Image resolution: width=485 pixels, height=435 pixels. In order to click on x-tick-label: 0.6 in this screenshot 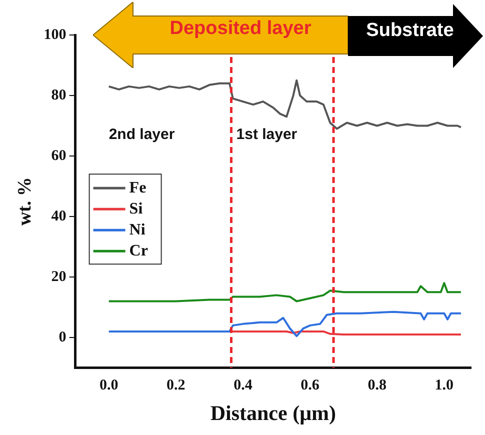, I will do `click(310, 386)`.